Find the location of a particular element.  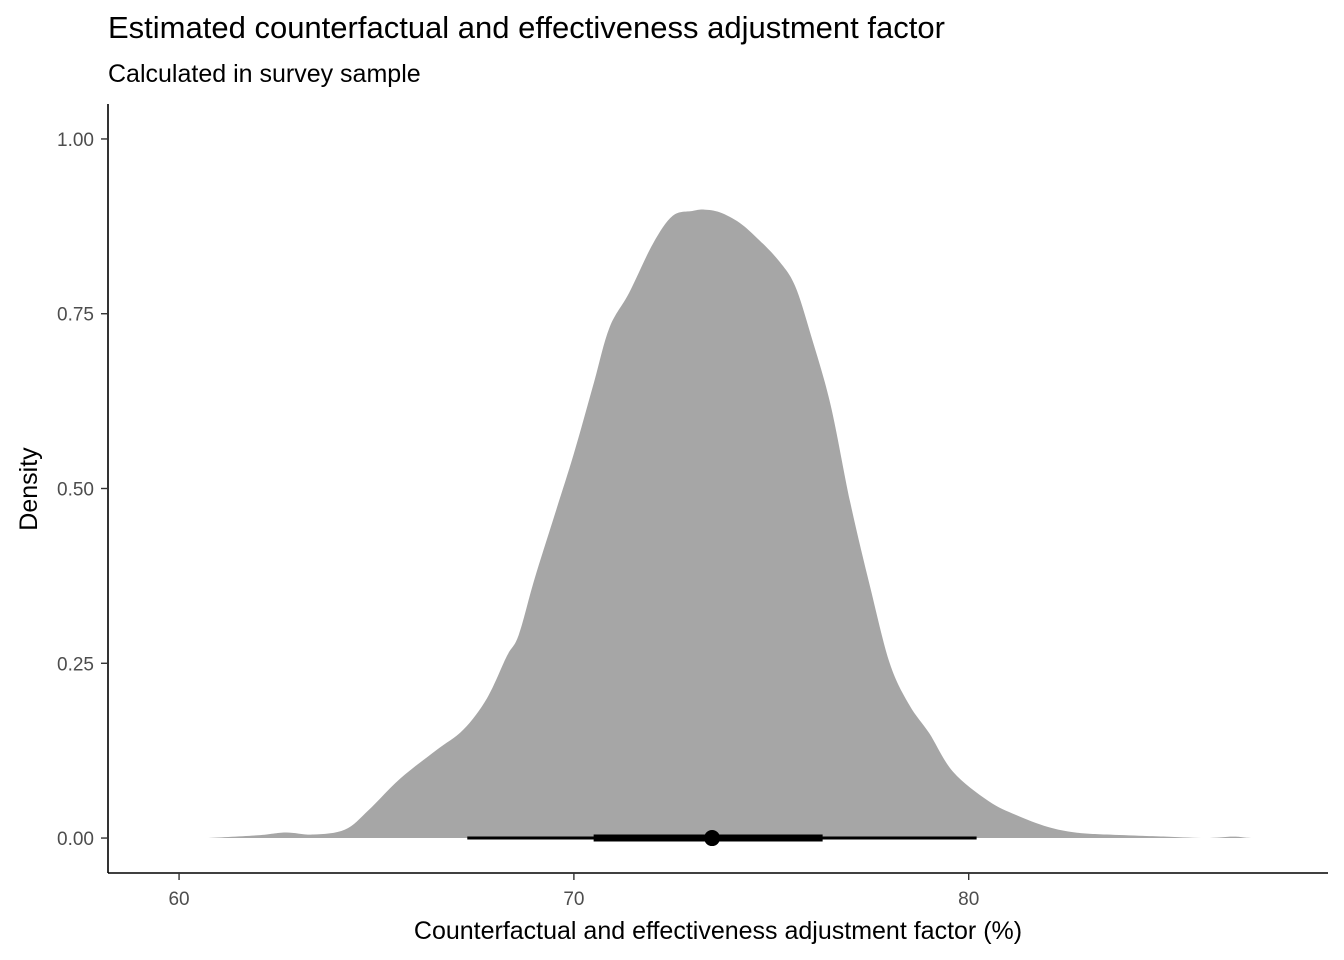

point-estimate is located at coordinates (712, 838).